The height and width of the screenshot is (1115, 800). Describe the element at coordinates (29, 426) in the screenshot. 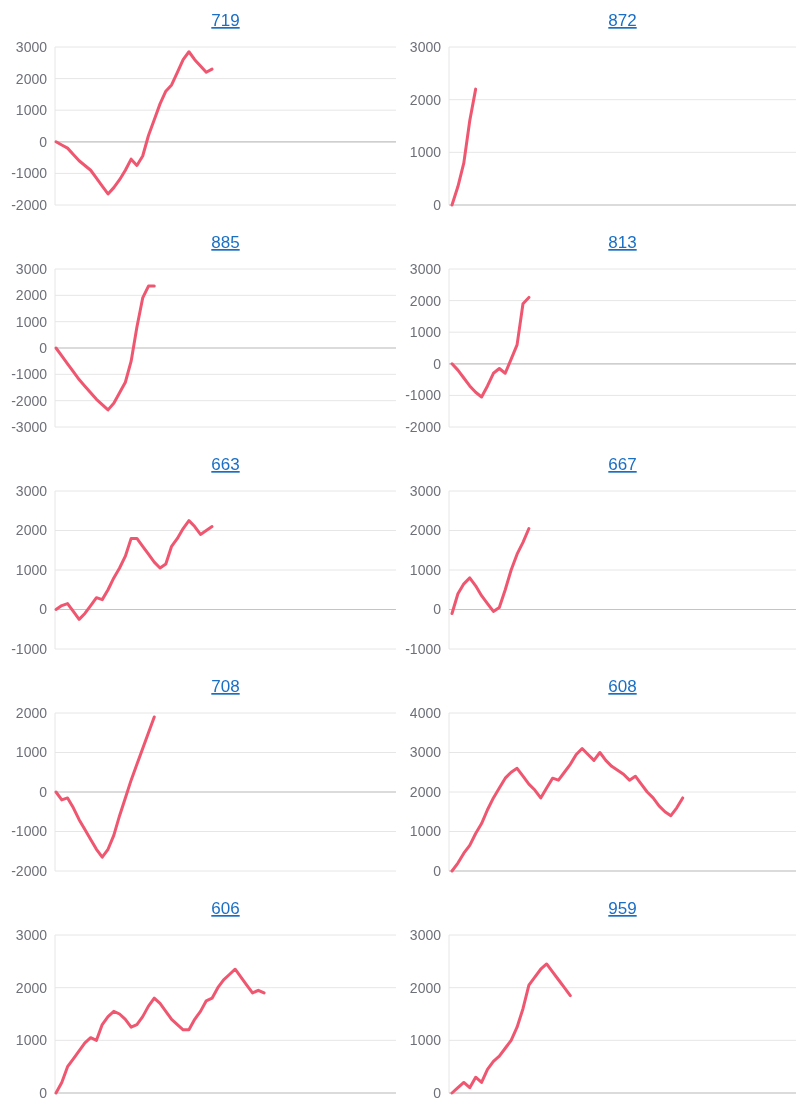

I see `y-tick-label: -3000` at that location.